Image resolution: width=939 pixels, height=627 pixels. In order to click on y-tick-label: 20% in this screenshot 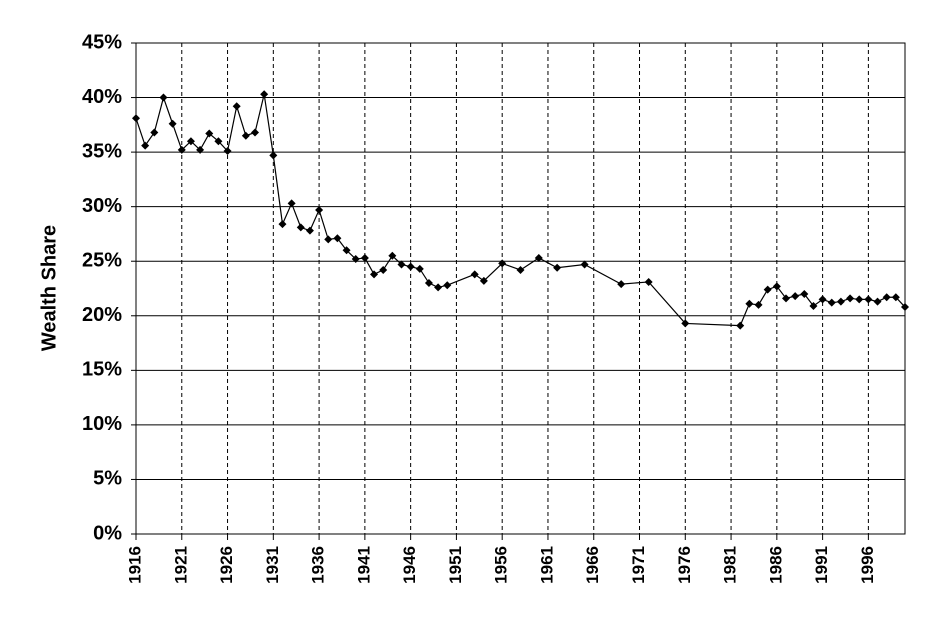, I will do `click(102, 315)`.